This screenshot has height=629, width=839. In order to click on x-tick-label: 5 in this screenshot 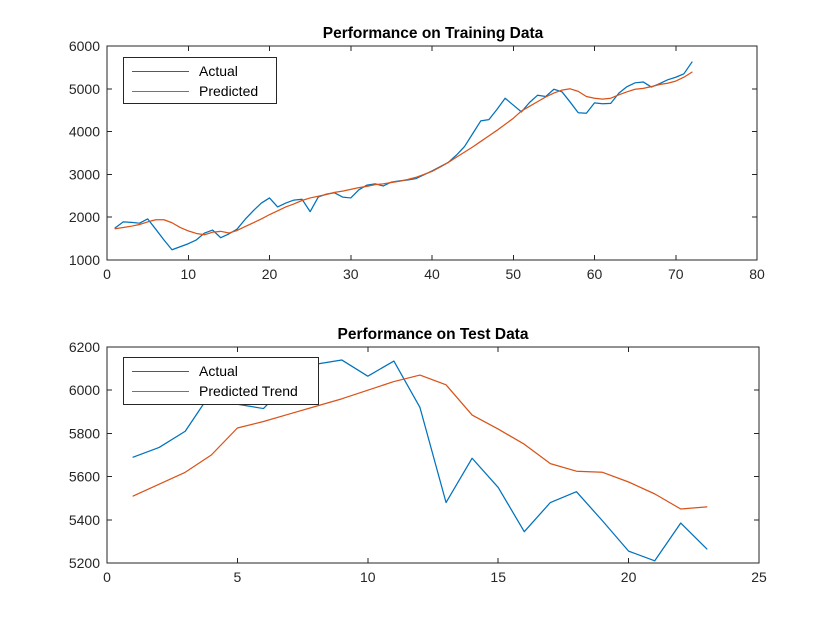, I will do `click(238, 577)`.